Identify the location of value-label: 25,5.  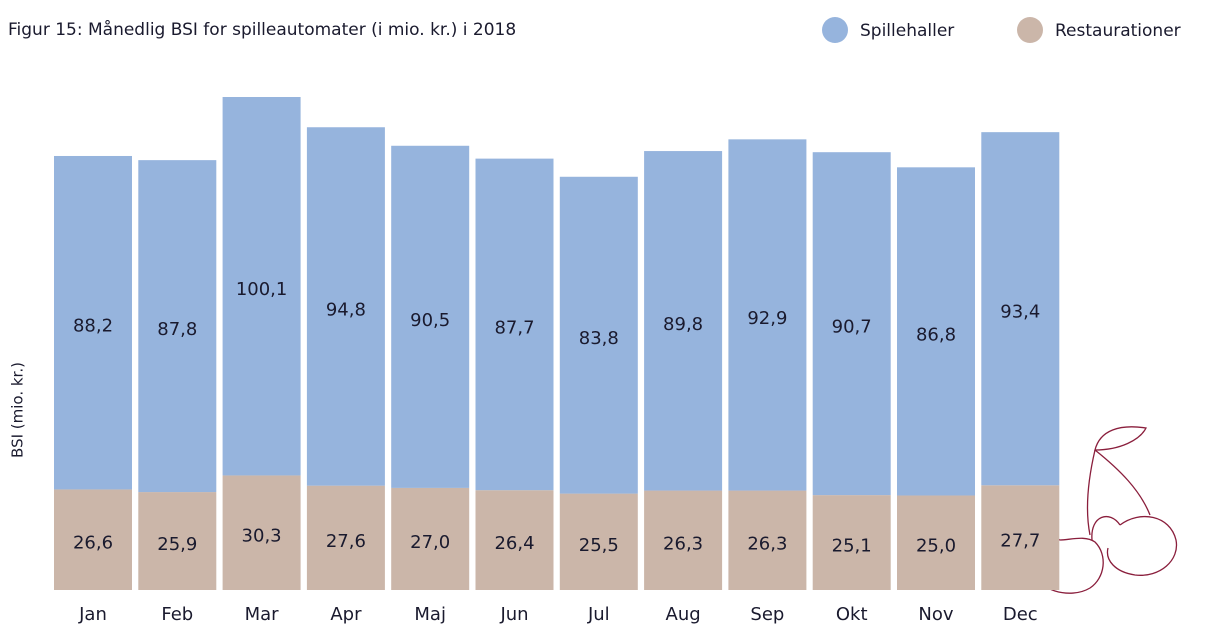
(599, 545).